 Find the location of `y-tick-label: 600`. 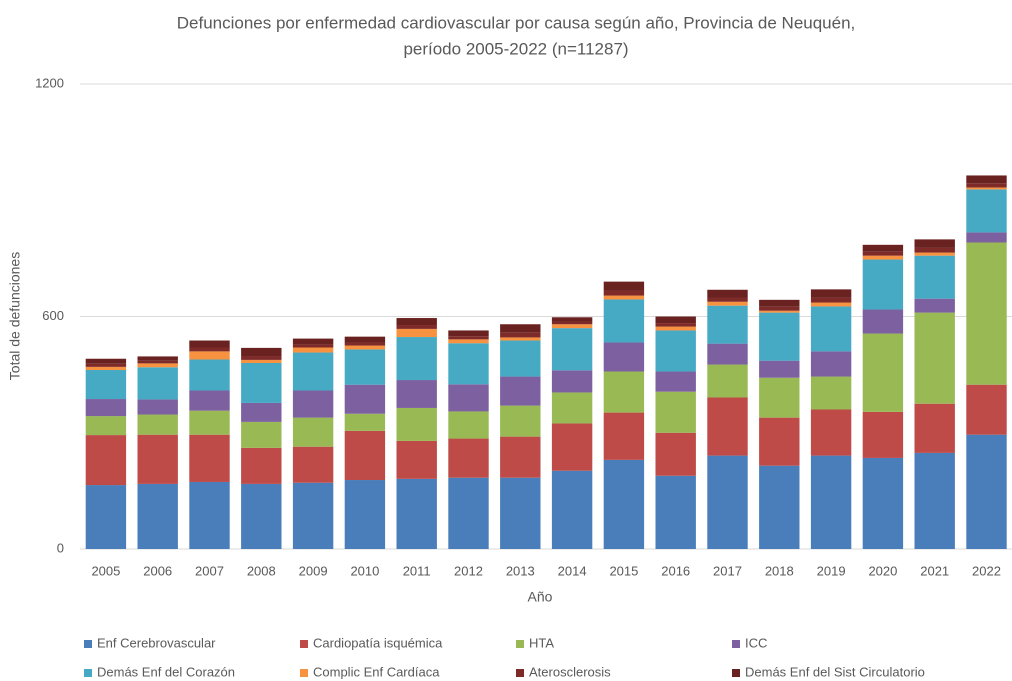

y-tick-label: 600 is located at coordinates (53, 315).